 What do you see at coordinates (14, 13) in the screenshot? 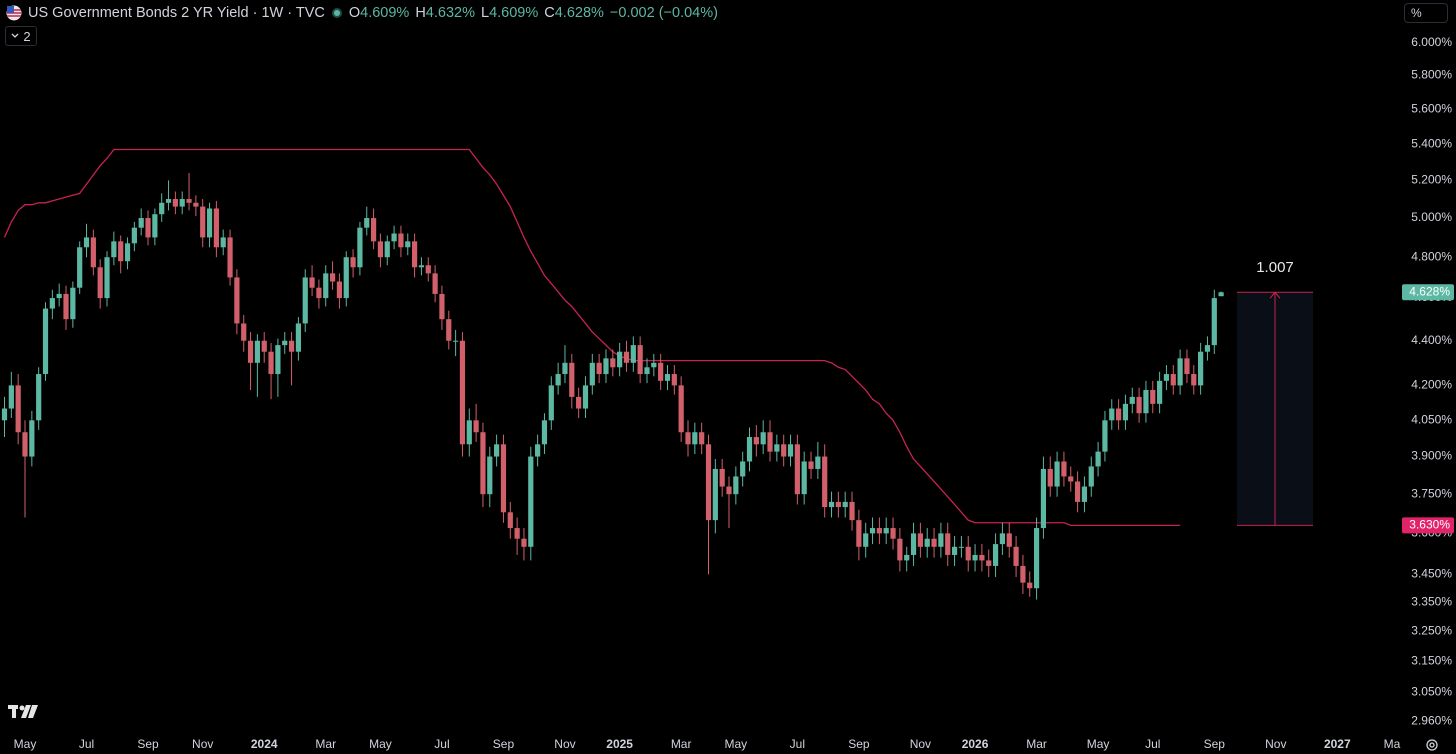
I see `flag-icon` at bounding box center [14, 13].